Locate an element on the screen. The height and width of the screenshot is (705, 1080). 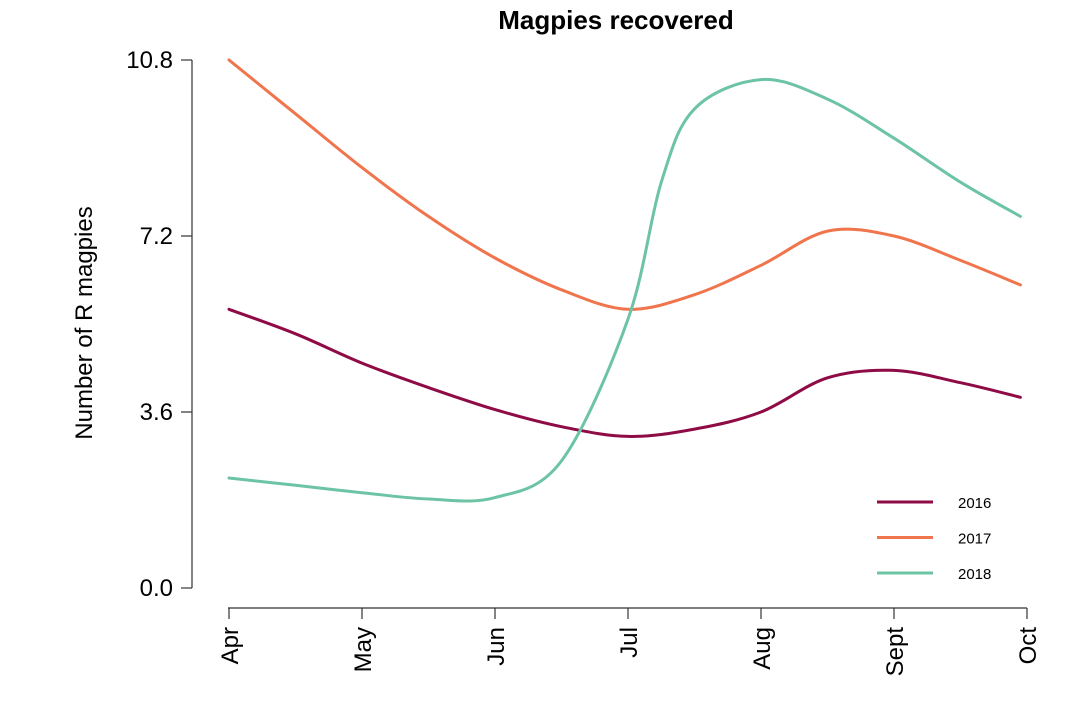
x-axis-ticks: Apr May Jun Jul Aug Sept Oct is located at coordinates (629, 642).